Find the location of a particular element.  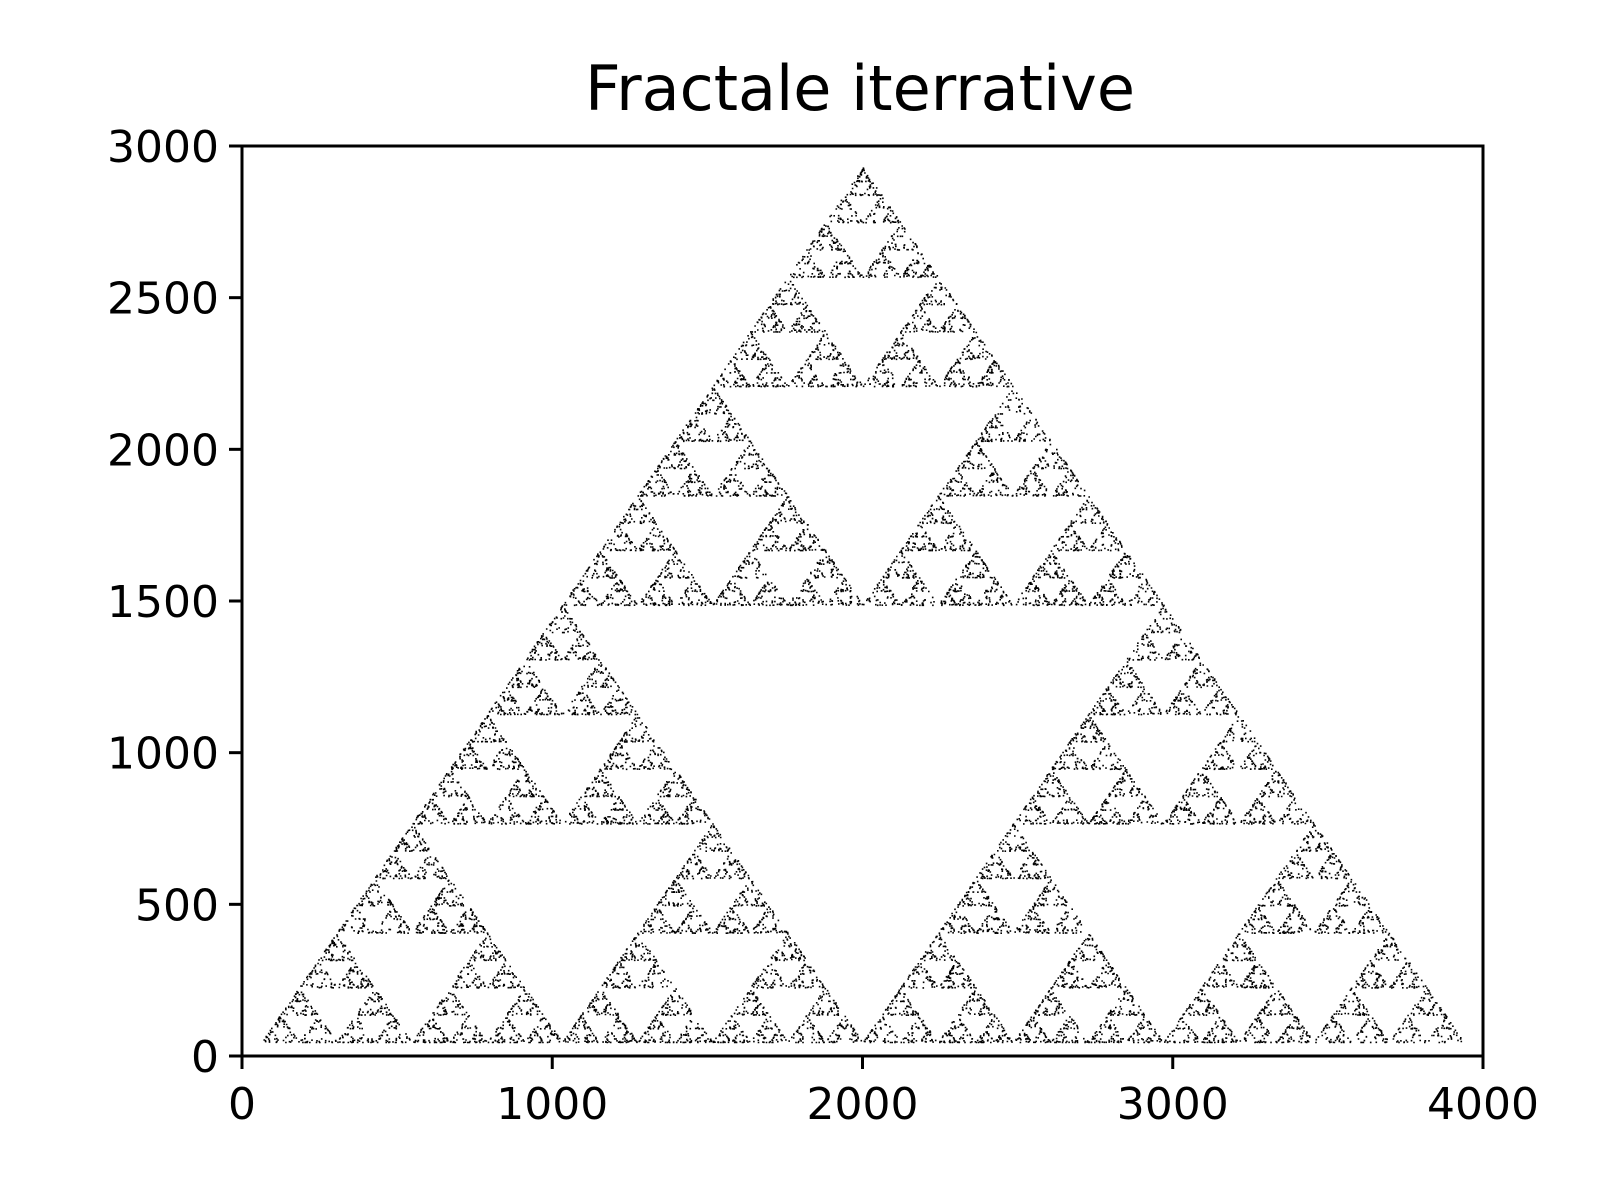

x-axis: 0 1000 2000 3000 4000 is located at coordinates (883, 1093).